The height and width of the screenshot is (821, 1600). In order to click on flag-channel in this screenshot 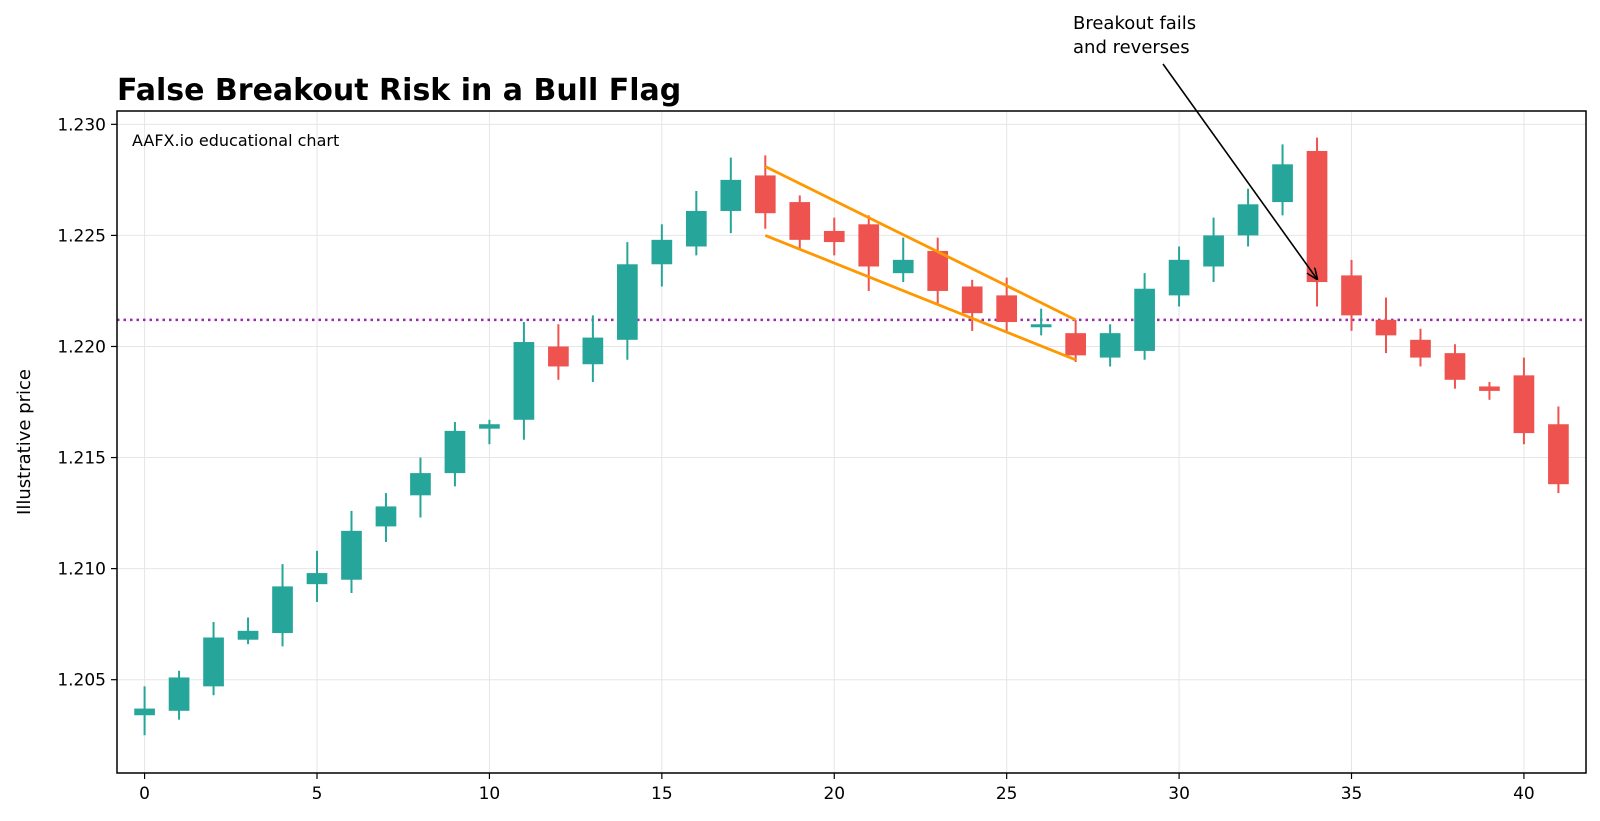, I will do `click(920, 263)`.